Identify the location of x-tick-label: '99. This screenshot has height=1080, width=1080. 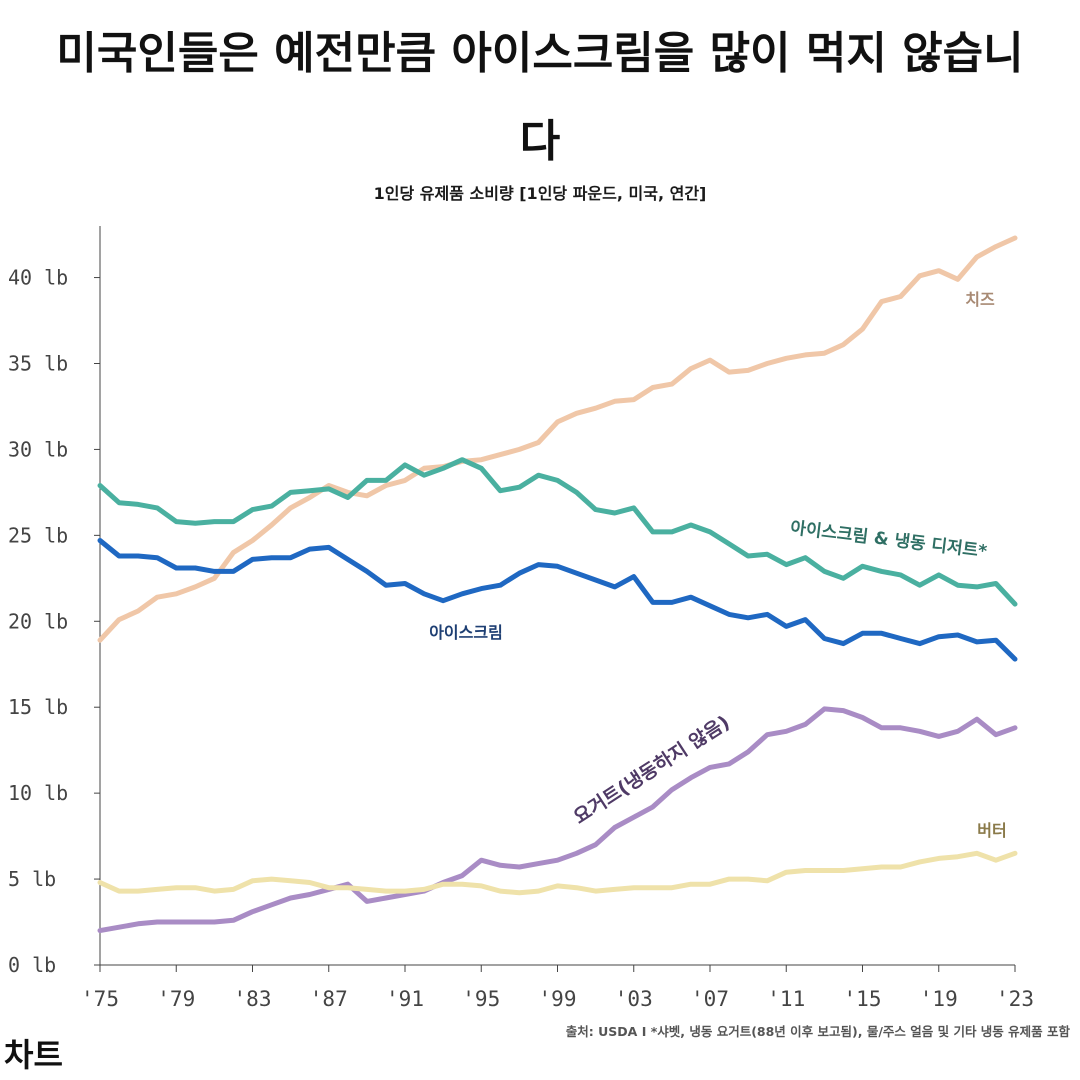
(558, 999).